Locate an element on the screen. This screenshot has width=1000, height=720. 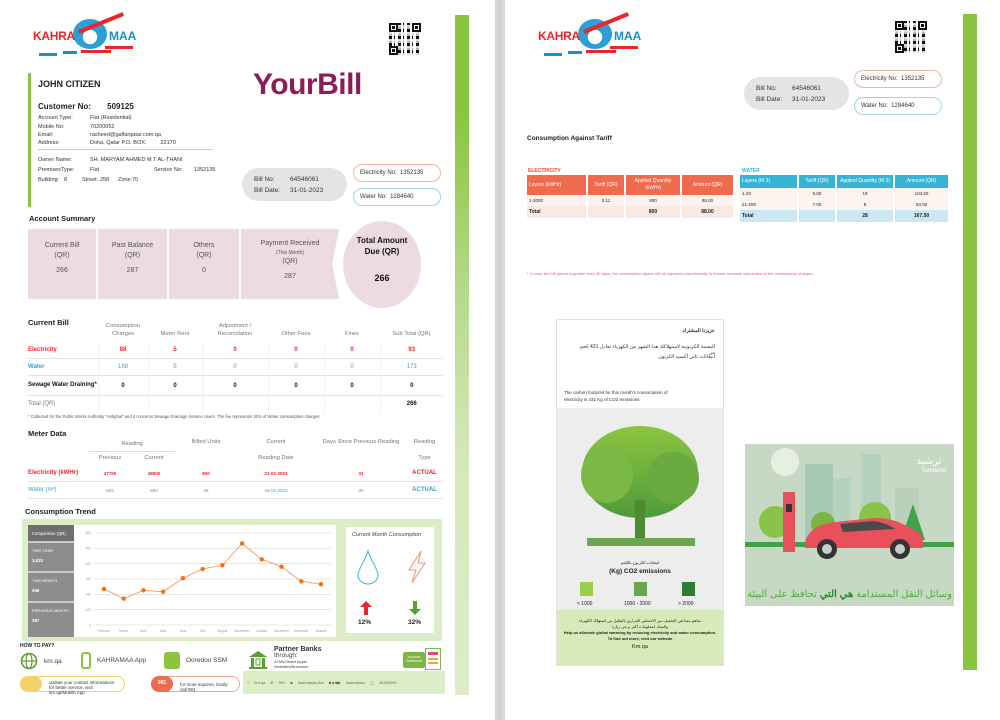
cell-unit: (QR) is located at coordinates (62, 255).